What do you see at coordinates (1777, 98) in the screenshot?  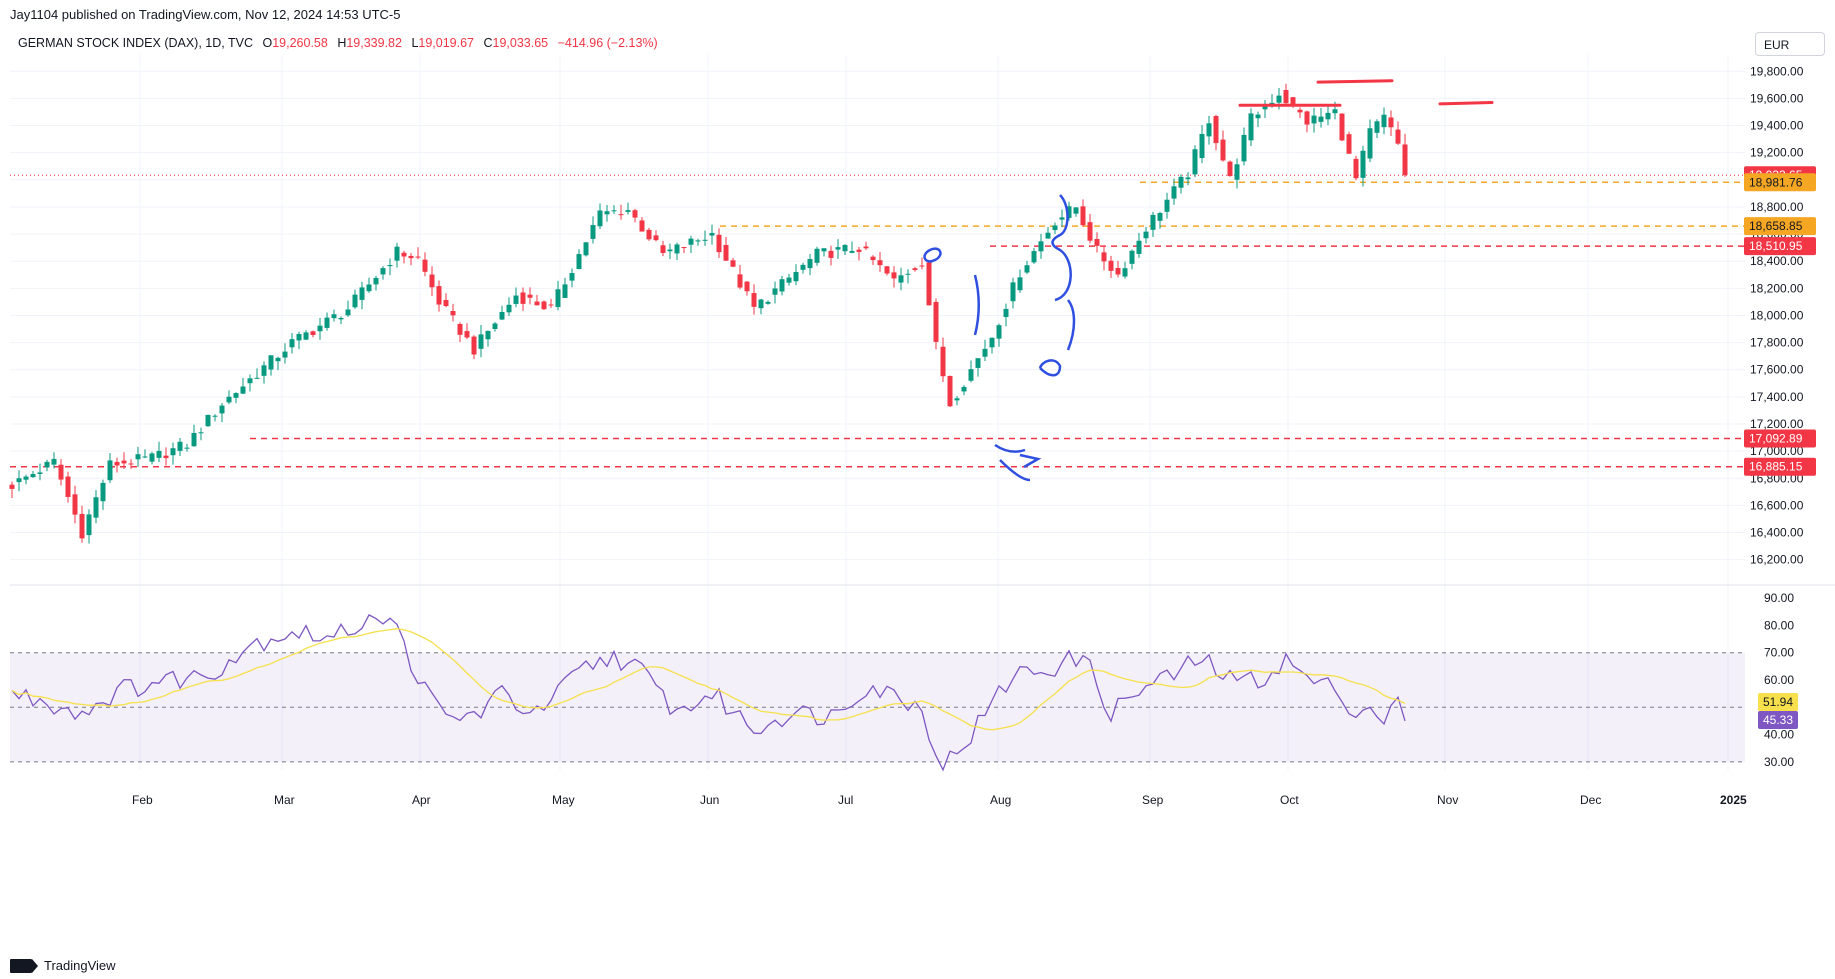 I see `price-axis-tick: 19,600.00` at bounding box center [1777, 98].